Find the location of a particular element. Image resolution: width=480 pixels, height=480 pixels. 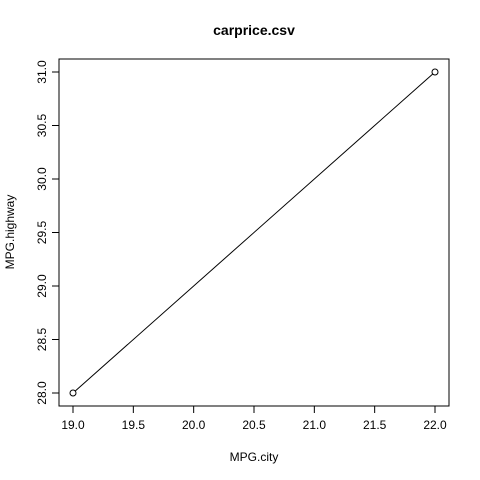

x-tick-label: 21.5 is located at coordinates (375, 425).